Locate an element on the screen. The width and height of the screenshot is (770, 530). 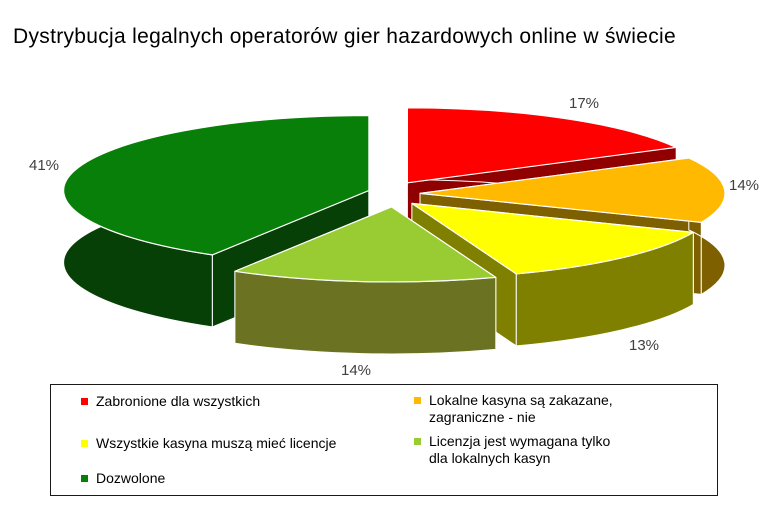
legend-item: Dozwolone is located at coordinates (123, 478).